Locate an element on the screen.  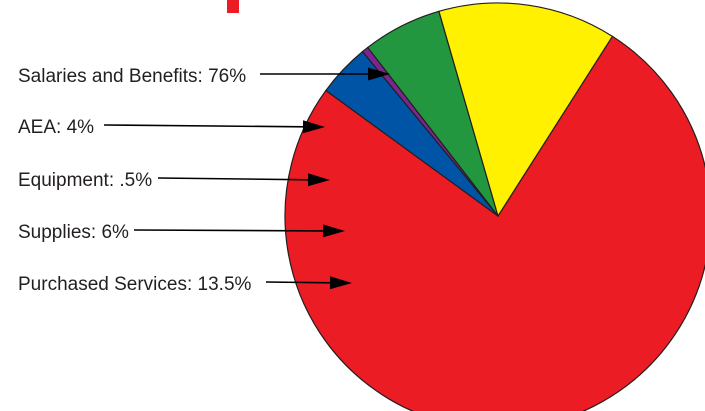
slice-label-equipment: Equipment: .5% is located at coordinates (85, 180).